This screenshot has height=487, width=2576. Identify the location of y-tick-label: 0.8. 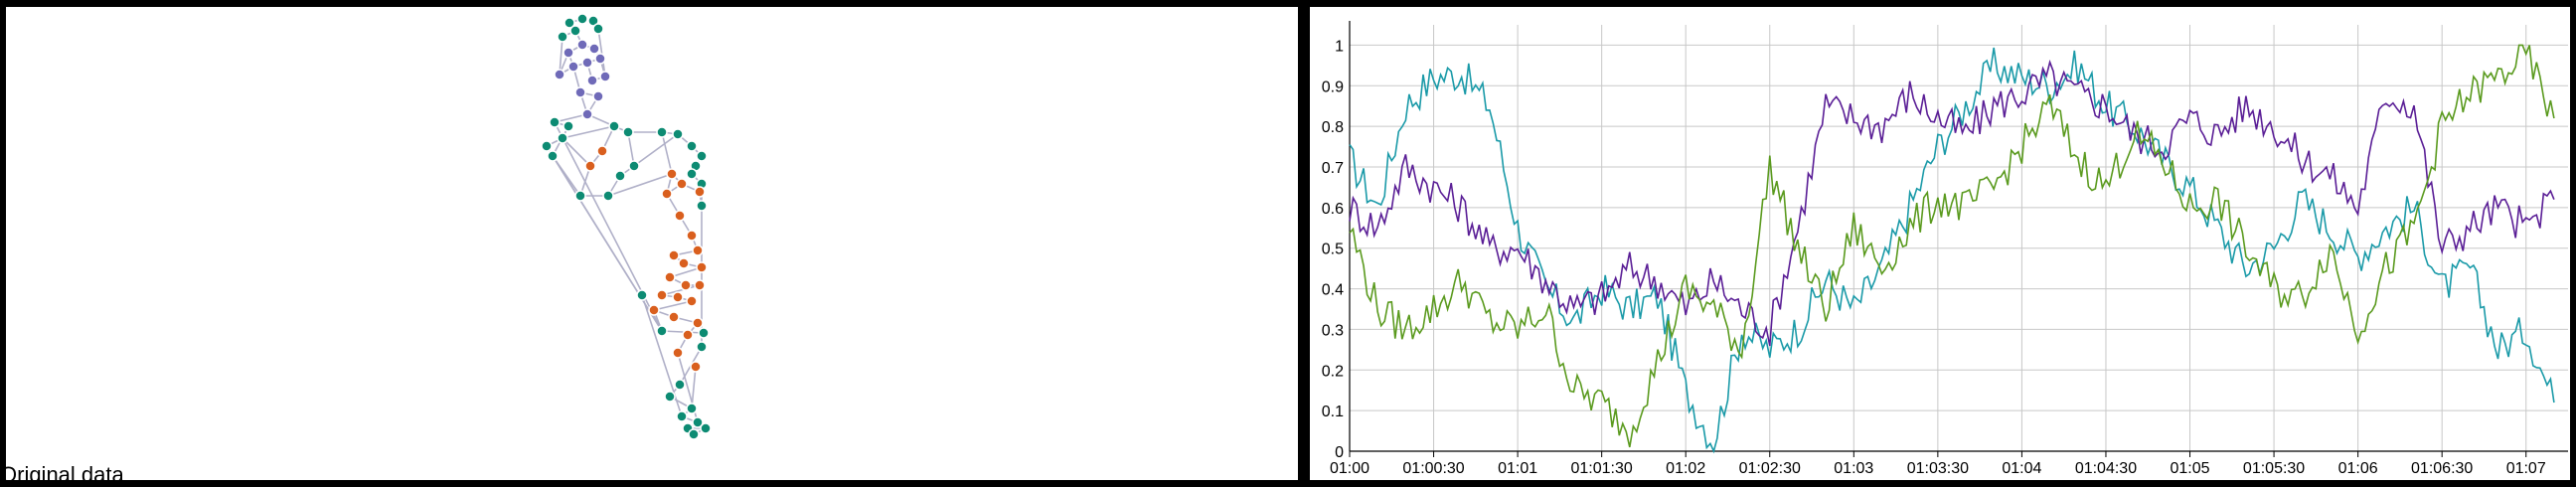
(1333, 128).